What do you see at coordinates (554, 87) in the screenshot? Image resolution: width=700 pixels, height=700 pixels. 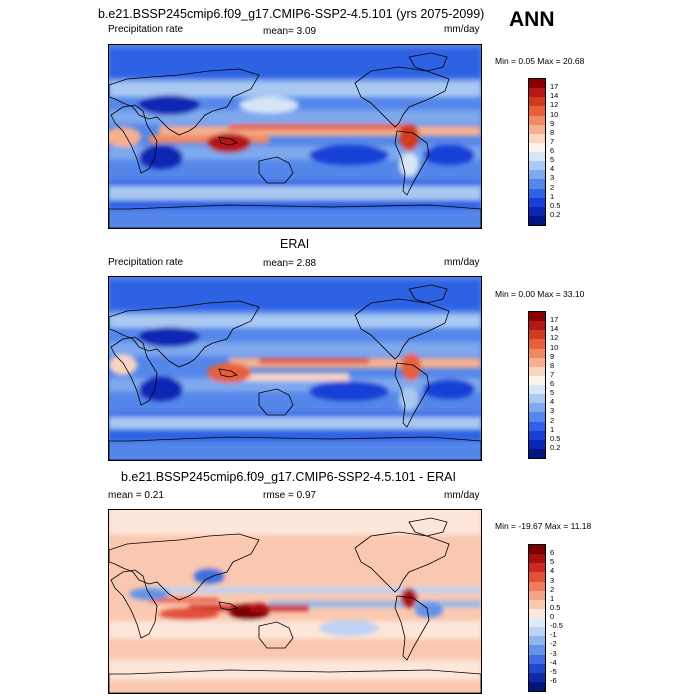 I see `colorbar-tick-label: 17` at bounding box center [554, 87].